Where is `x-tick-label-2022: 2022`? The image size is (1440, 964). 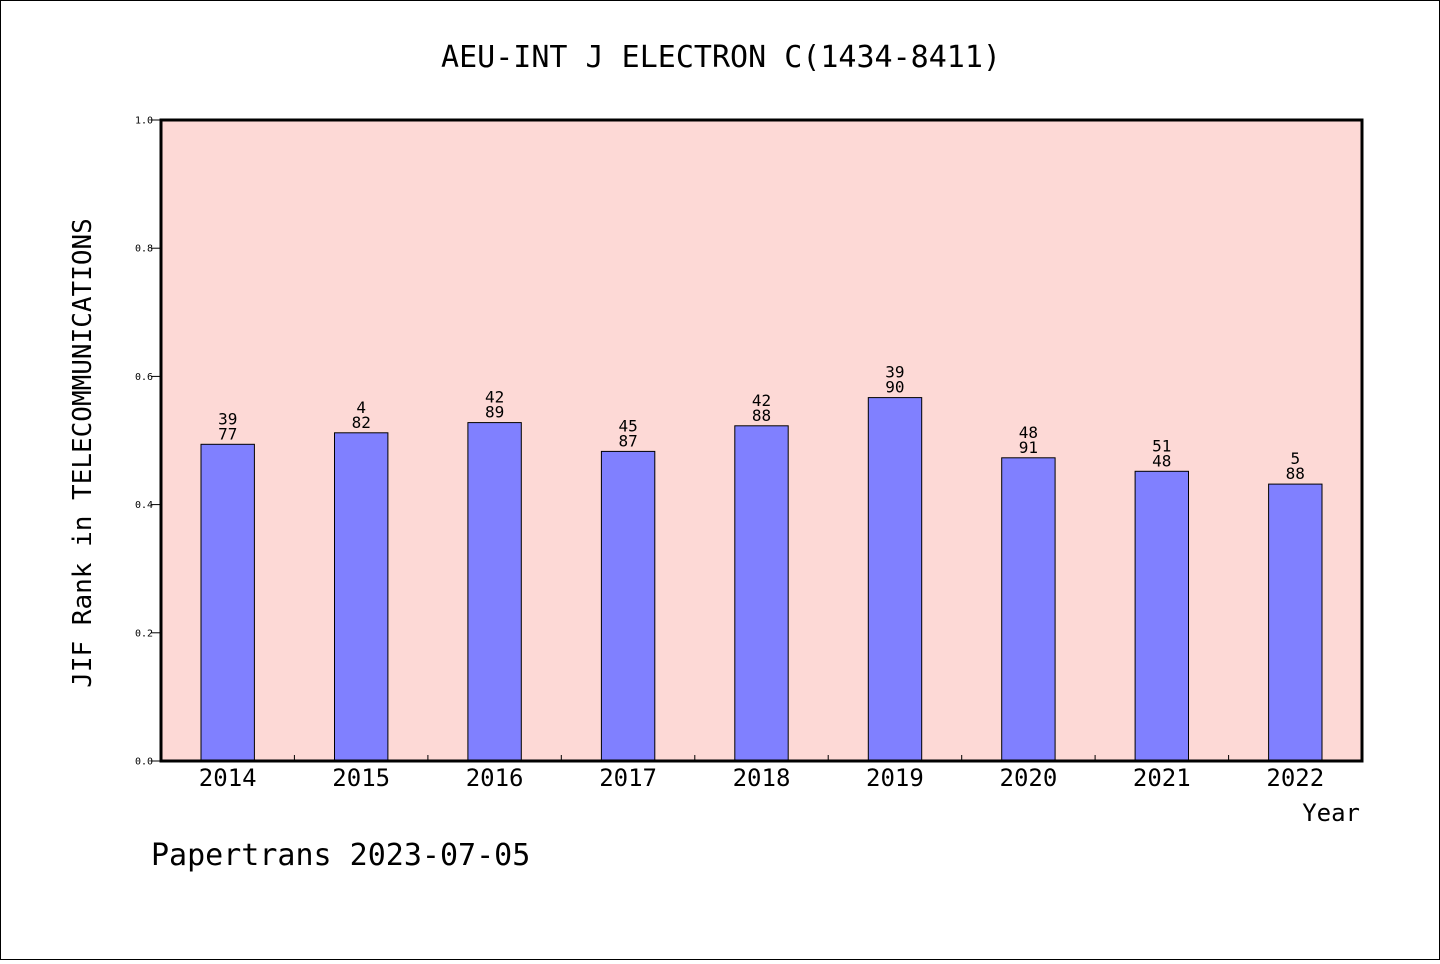 x-tick-label-2022: 2022 is located at coordinates (1295, 778).